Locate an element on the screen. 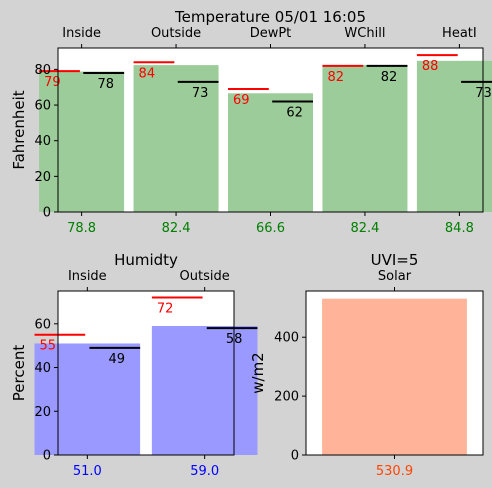  high-label: 82 is located at coordinates (335, 77).